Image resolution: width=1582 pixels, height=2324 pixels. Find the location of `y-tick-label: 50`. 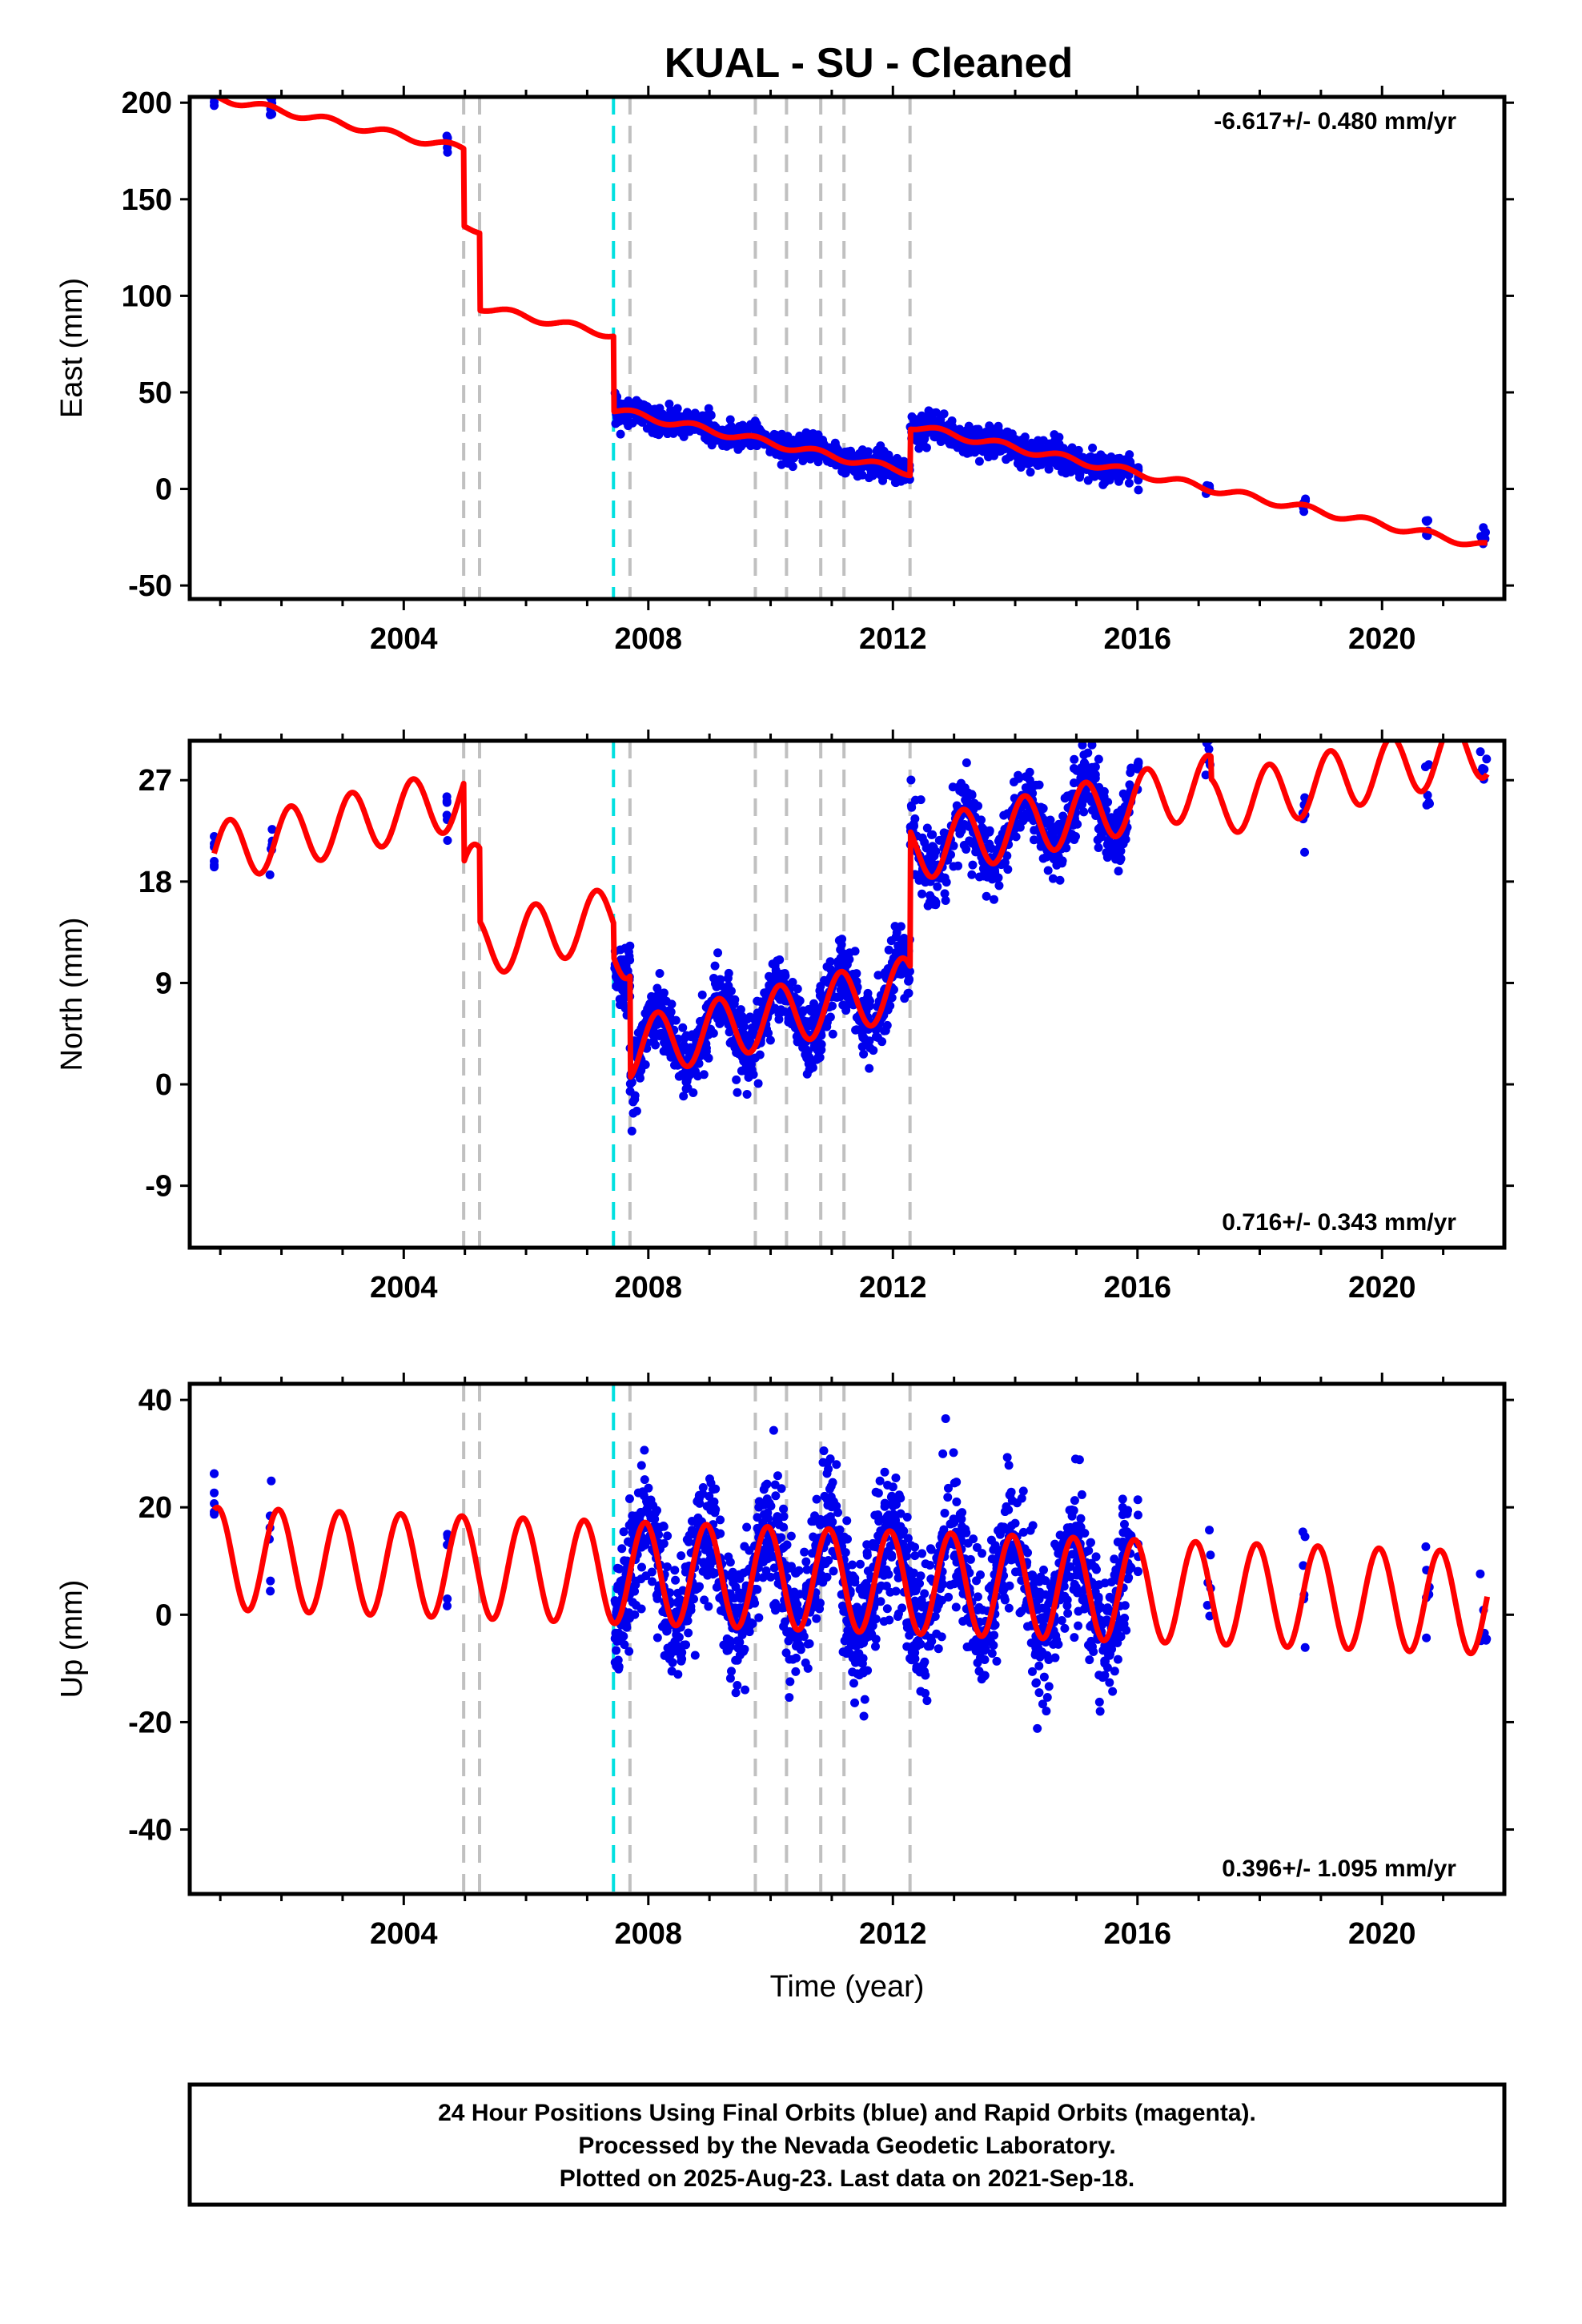

y-tick-label: 50 is located at coordinates (155, 393).